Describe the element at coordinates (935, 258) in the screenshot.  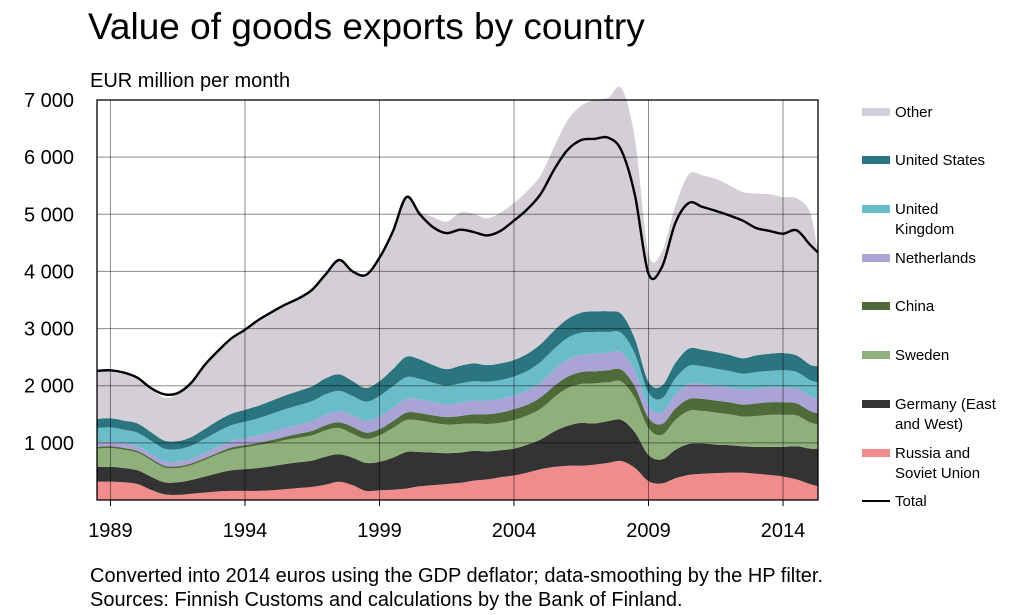
I see `legend-label-netherlands: Netherlands` at that location.